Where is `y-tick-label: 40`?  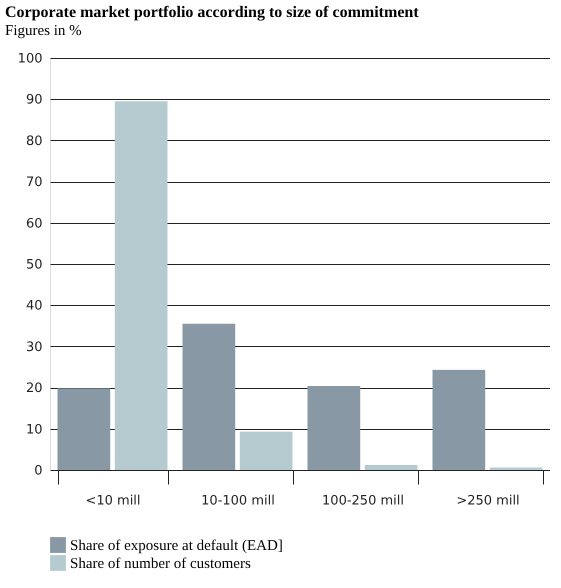 y-tick-label: 40 is located at coordinates (34, 306).